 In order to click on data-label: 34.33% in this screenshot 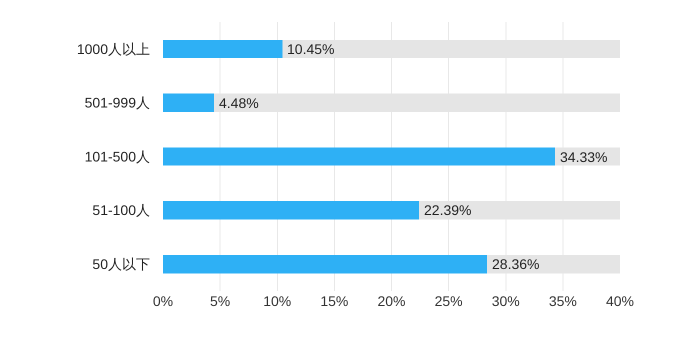, I will do `click(584, 157)`.